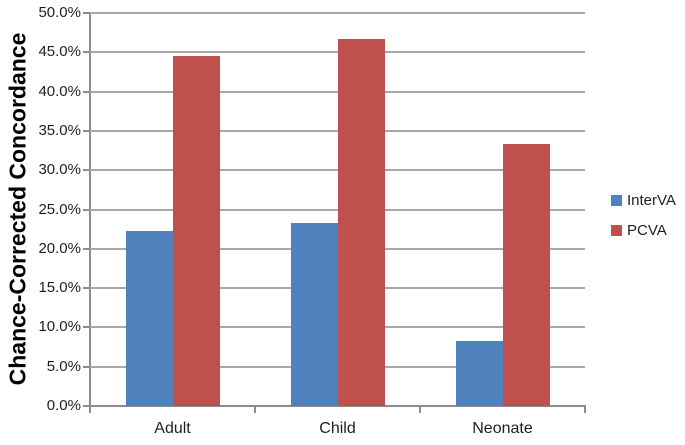 This screenshot has height=445, width=685. Describe the element at coordinates (59, 91) in the screenshot. I see `y-axis-tick-label: 40.0%` at that location.